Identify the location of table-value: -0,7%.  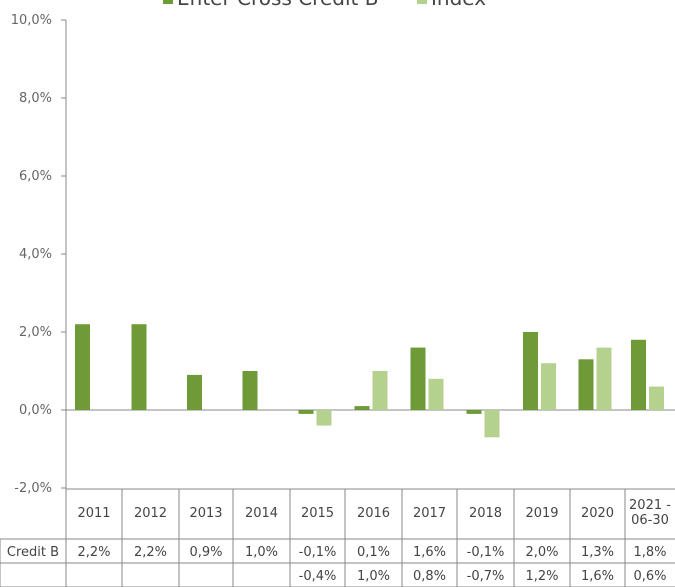
(486, 576).